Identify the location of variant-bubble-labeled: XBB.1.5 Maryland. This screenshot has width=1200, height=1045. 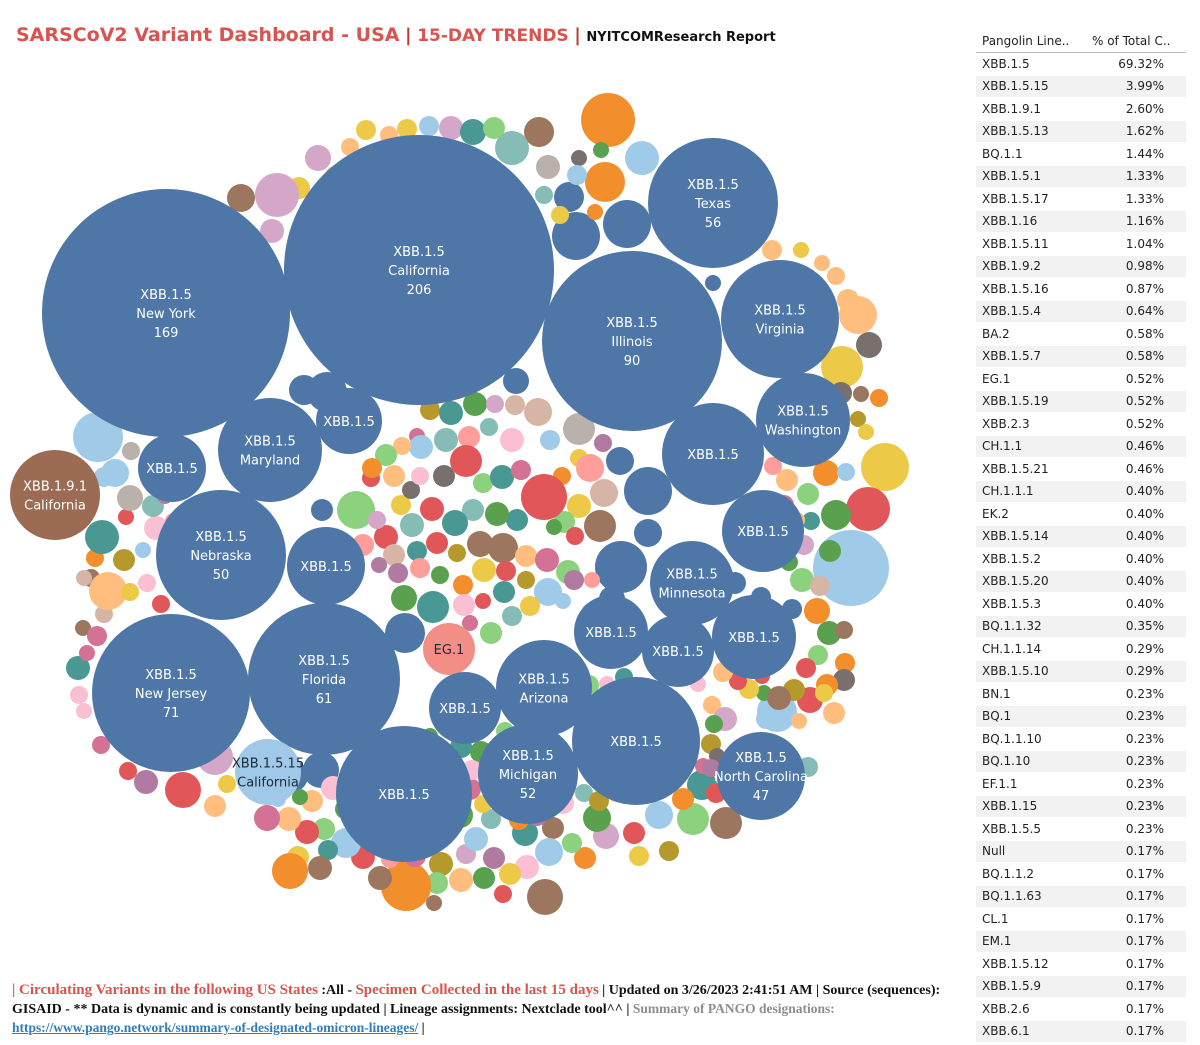
(270, 450).